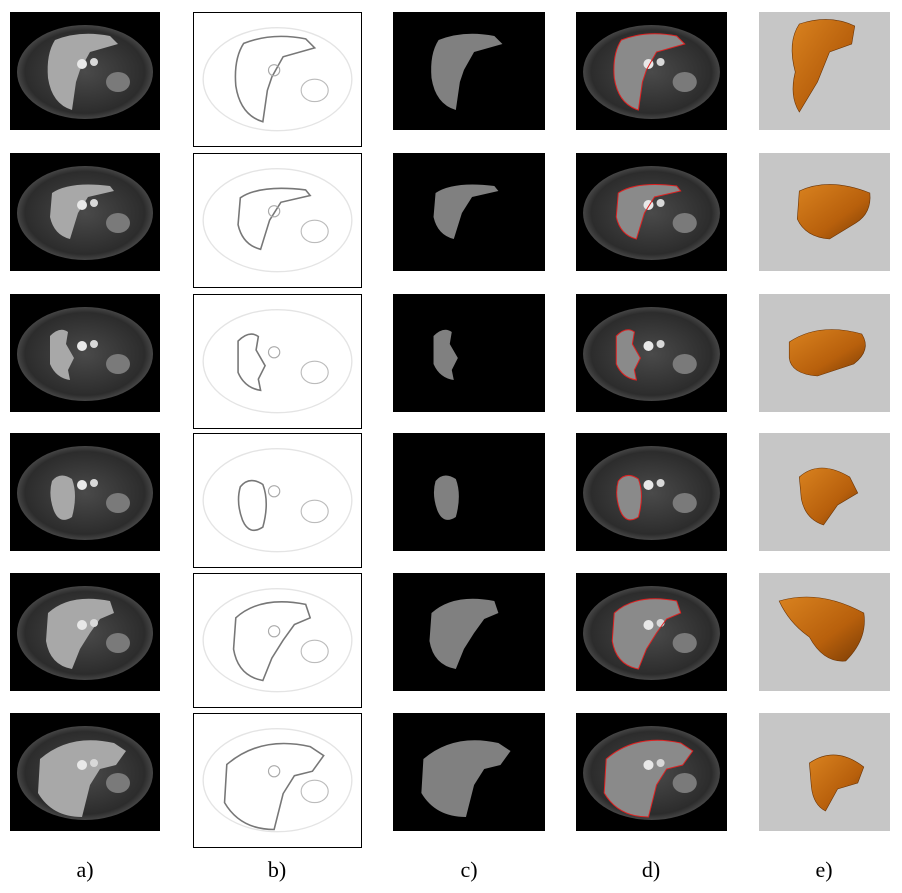 The height and width of the screenshot is (893, 902). I want to click on column-label: c), so click(468, 869).